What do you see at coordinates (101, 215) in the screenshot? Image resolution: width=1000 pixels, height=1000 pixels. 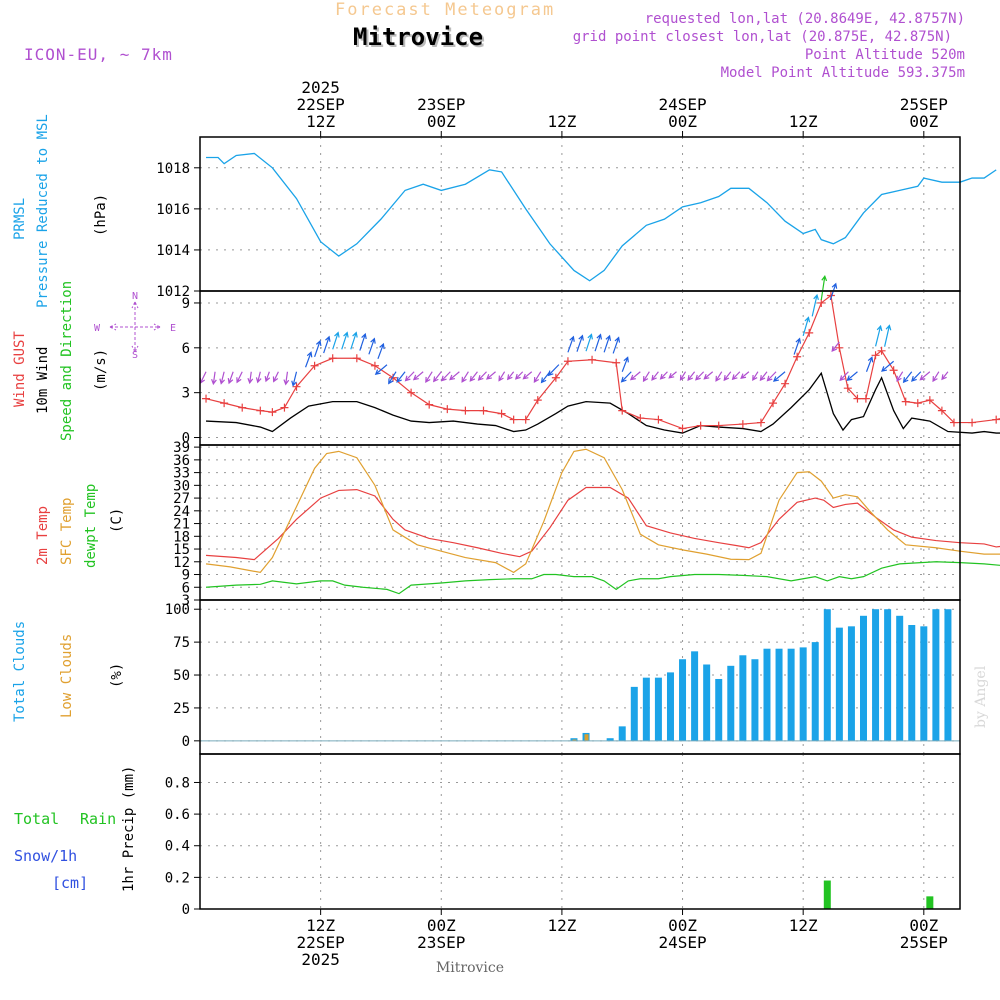 I see `label-hpa: (hPa)` at bounding box center [101, 215].